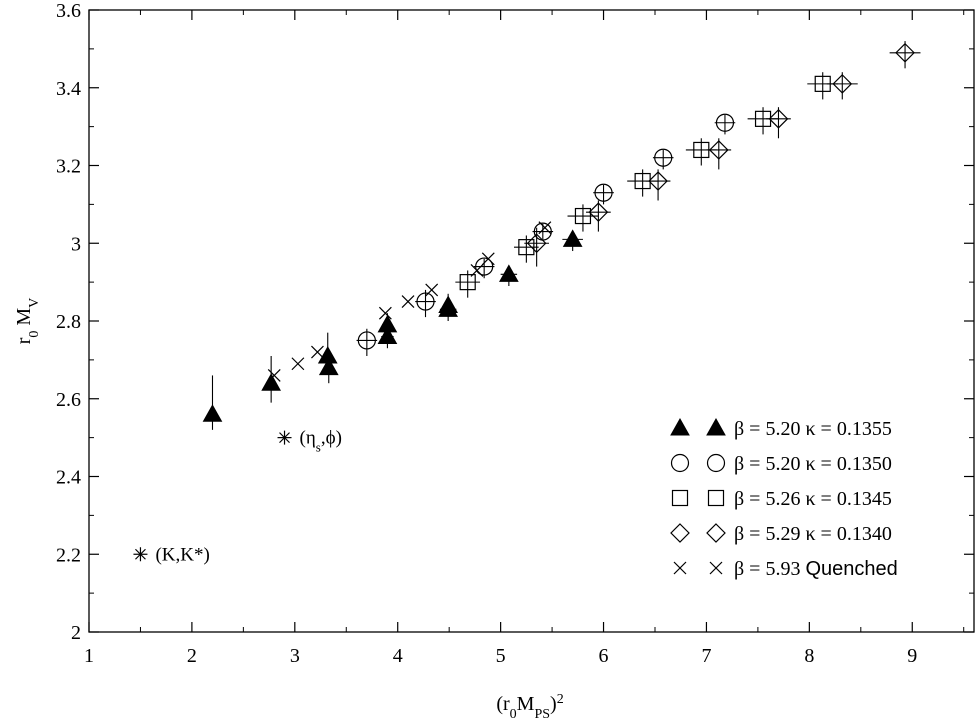  What do you see at coordinates (813, 464) in the screenshot?
I see `legend-label: β = 5.20 κ = 0.1350` at bounding box center [813, 464].